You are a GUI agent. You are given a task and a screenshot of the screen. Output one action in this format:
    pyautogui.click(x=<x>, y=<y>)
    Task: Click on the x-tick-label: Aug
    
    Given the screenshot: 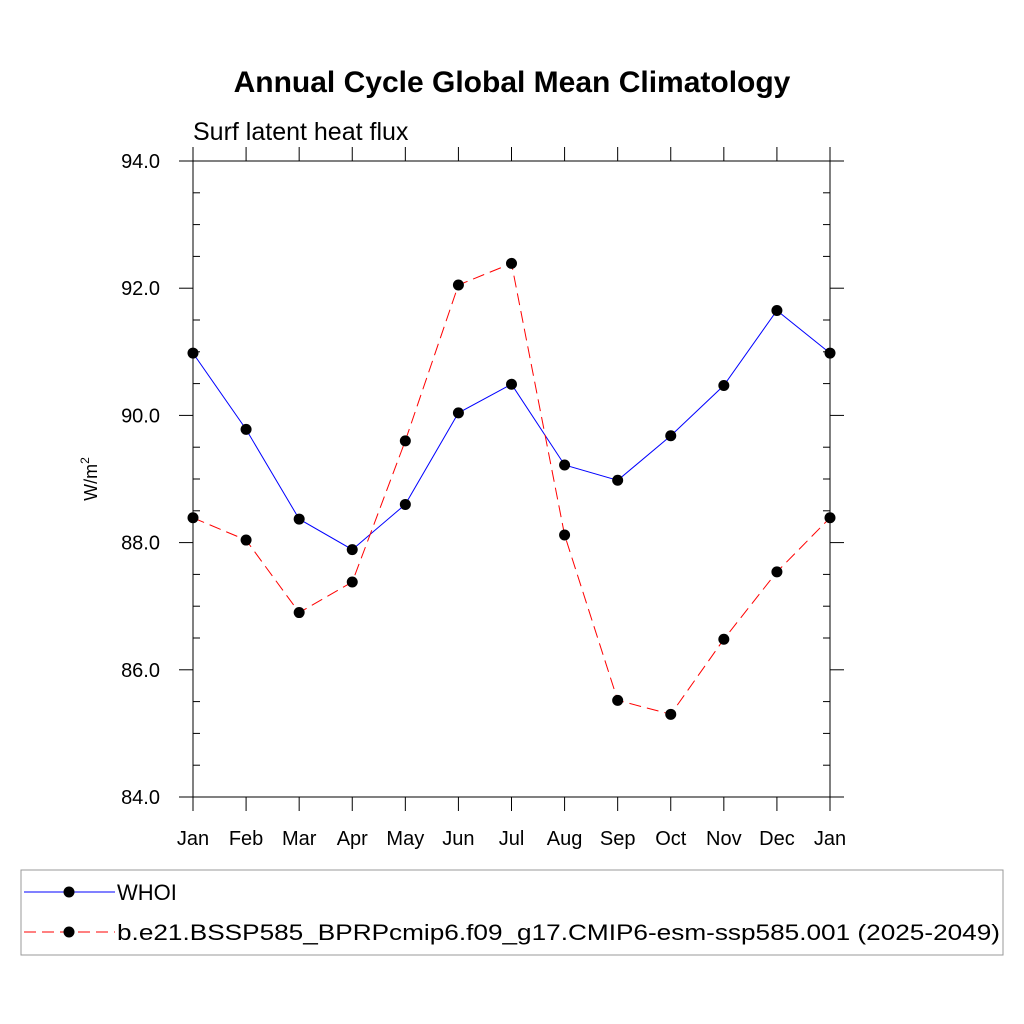 What is the action you would take?
    pyautogui.click(x=565, y=839)
    